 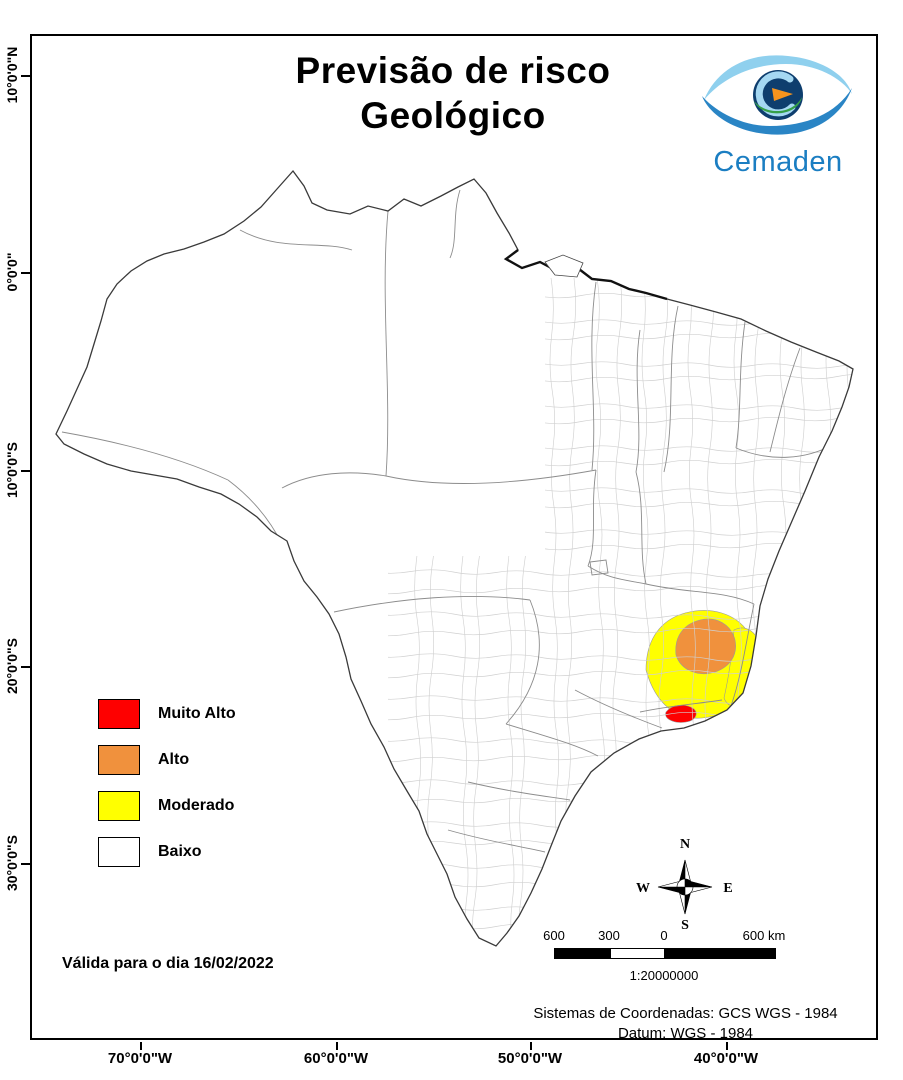 I want to click on scale-label-300: 300, so click(x=609, y=935).